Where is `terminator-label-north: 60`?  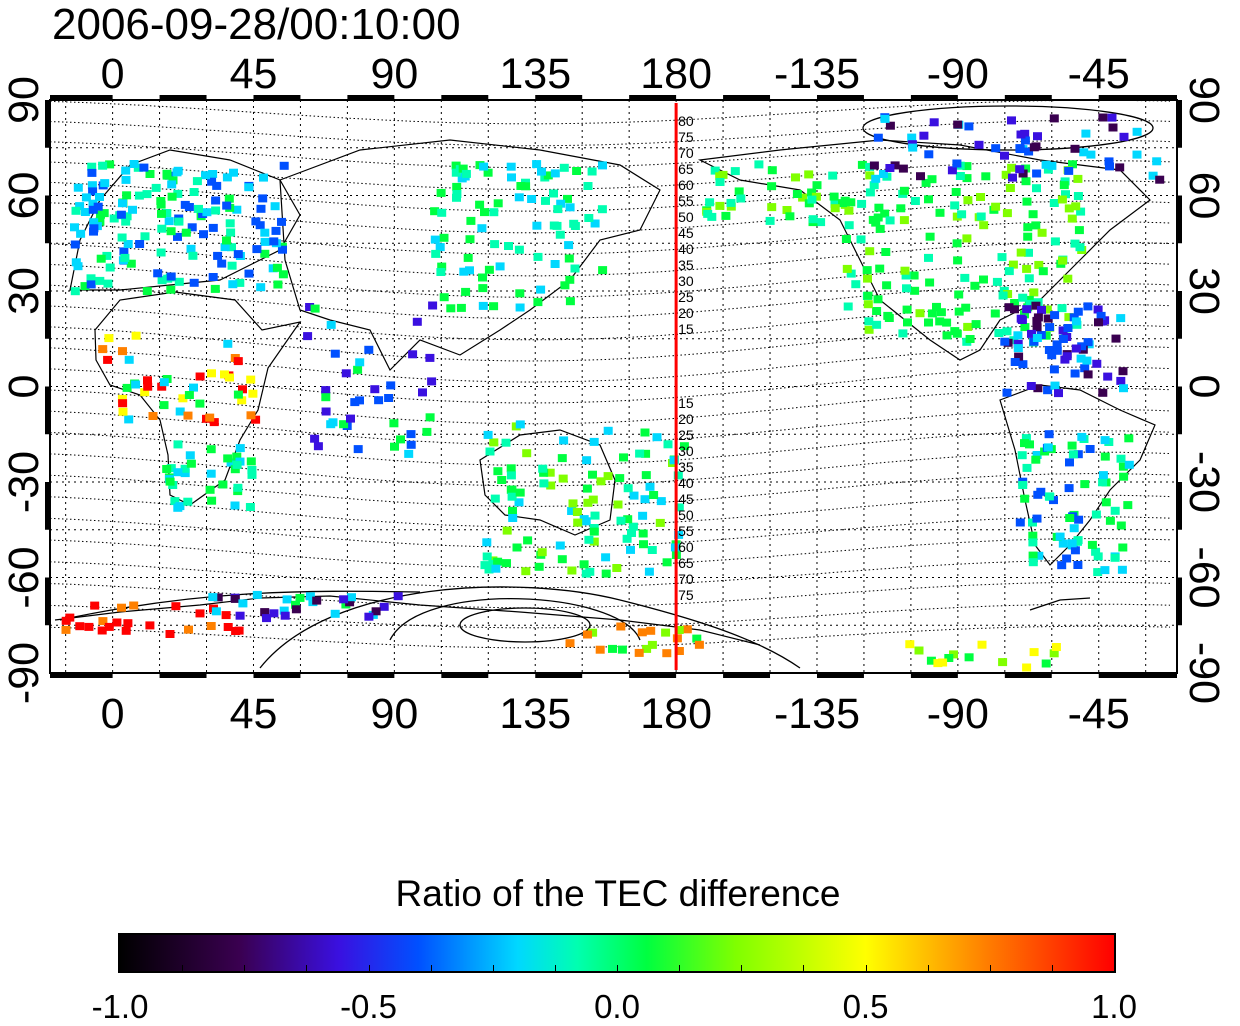
terminator-label-north: 60 is located at coordinates (686, 185).